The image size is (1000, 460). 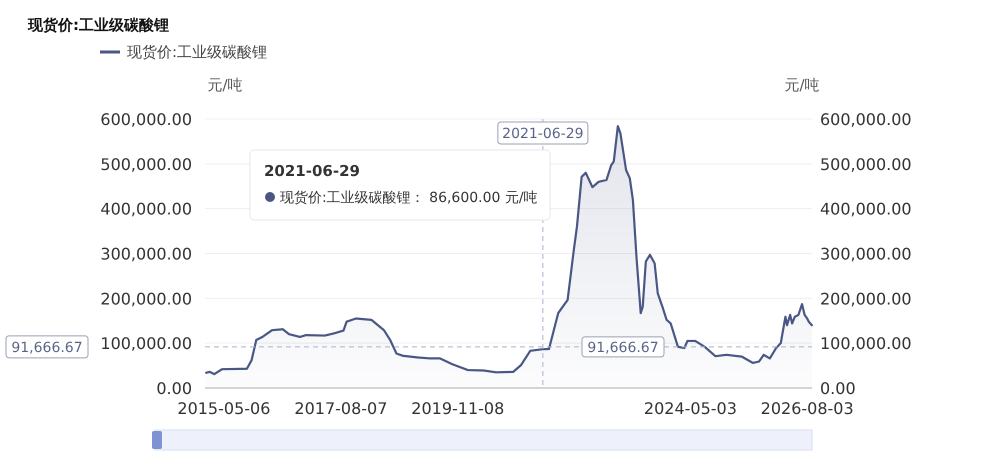 What do you see at coordinates (409, 198) in the screenshot?
I see `annotation: 现货价:工业级碳酸锂： 86,600.00 元/吨` at bounding box center [409, 198].